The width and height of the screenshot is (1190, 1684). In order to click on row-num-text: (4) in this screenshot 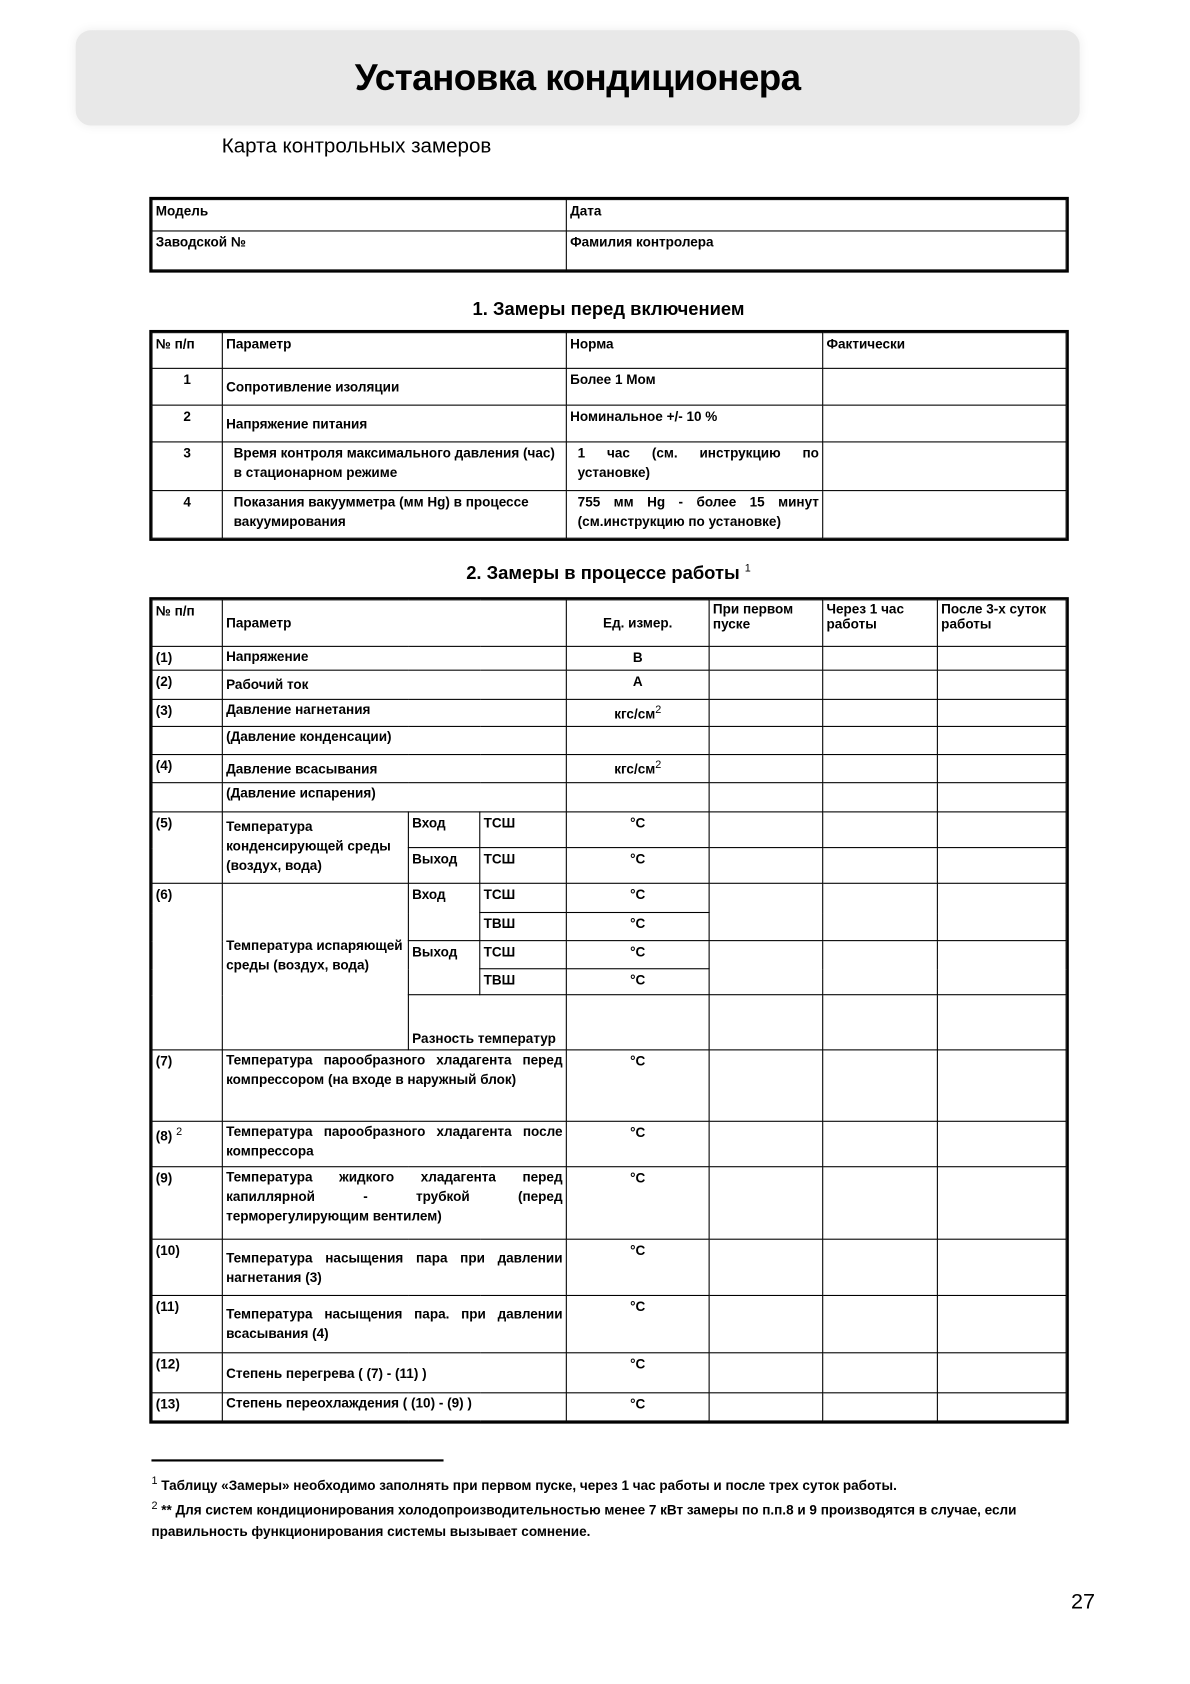, I will do `click(164, 766)`.